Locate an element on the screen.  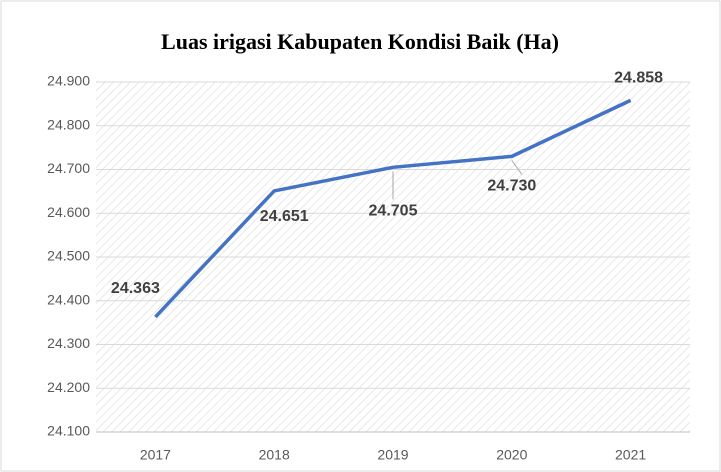
data-label: 24.858 is located at coordinates (638, 78).